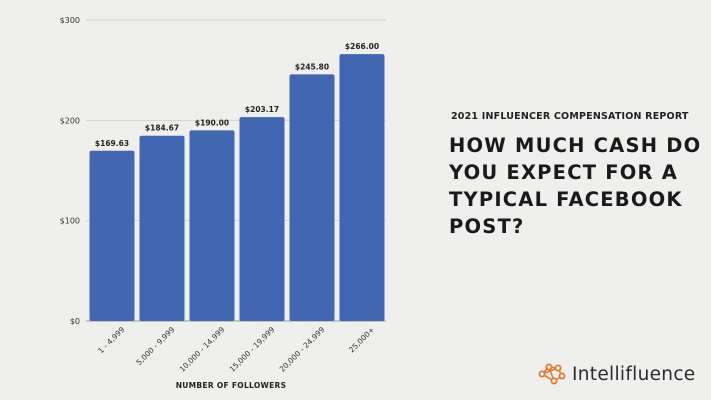 The height and width of the screenshot is (400, 711). I want to click on network-nodes-icon, so click(552, 374).